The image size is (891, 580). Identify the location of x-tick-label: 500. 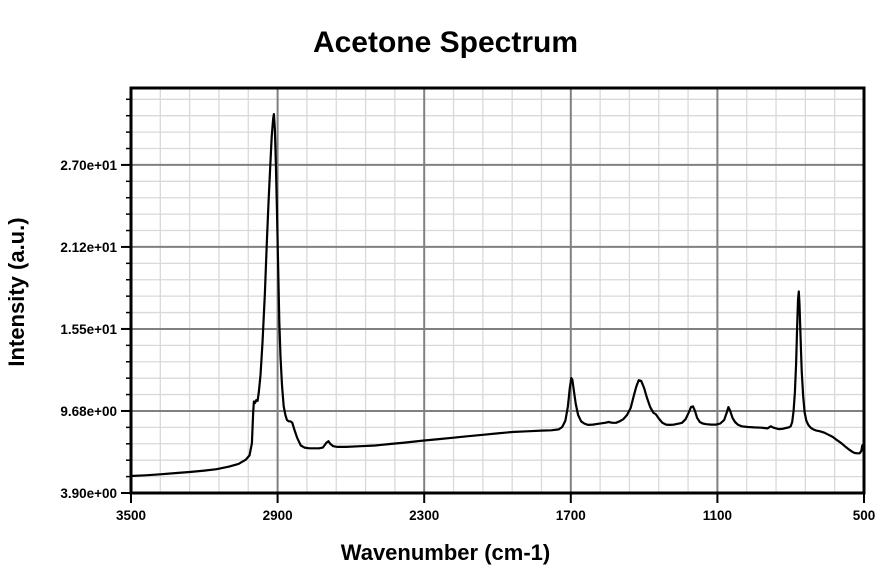
(864, 515).